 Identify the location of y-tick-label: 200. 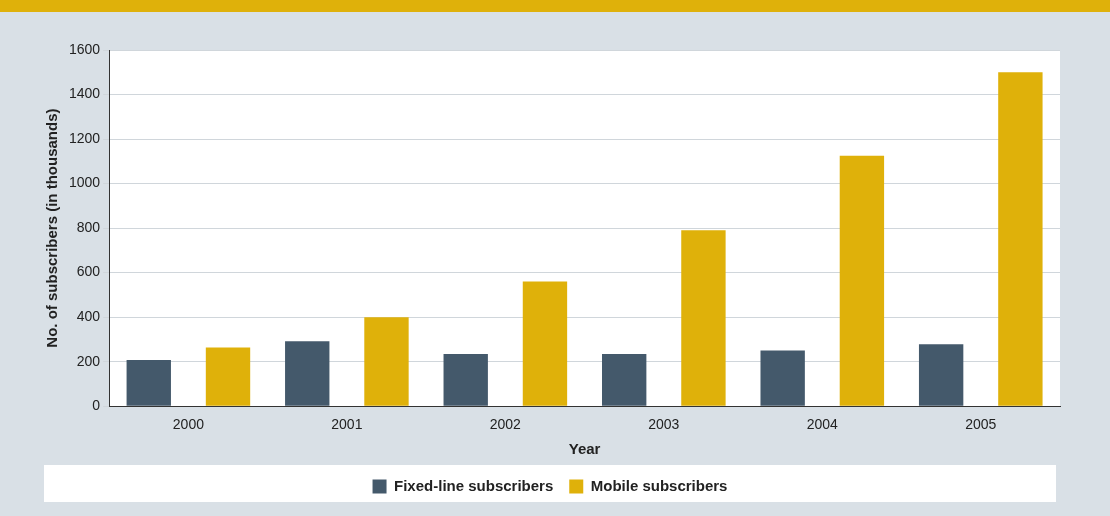
(88, 360).